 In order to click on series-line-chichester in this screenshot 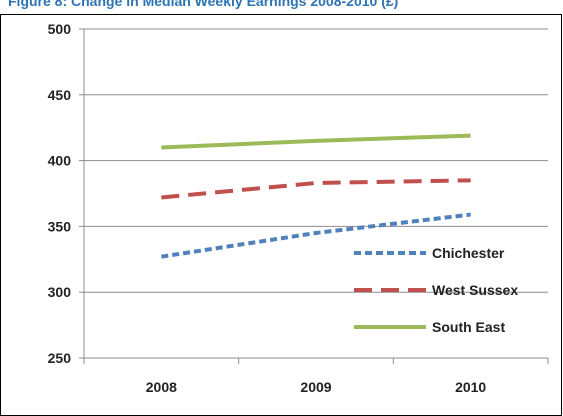, I will do `click(316, 235)`.